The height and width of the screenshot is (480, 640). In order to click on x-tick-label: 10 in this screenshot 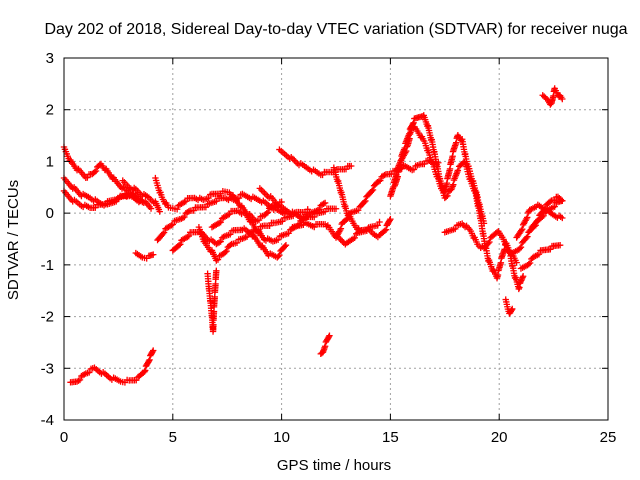, I will do `click(281, 437)`.